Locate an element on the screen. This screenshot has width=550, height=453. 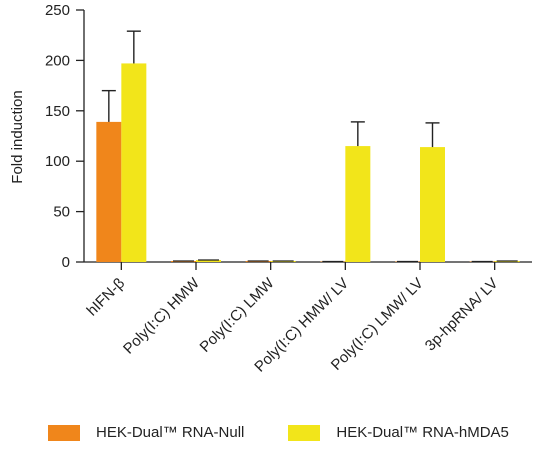
x-tick-label: Poly(I:C) HMW is located at coordinates (161, 315).